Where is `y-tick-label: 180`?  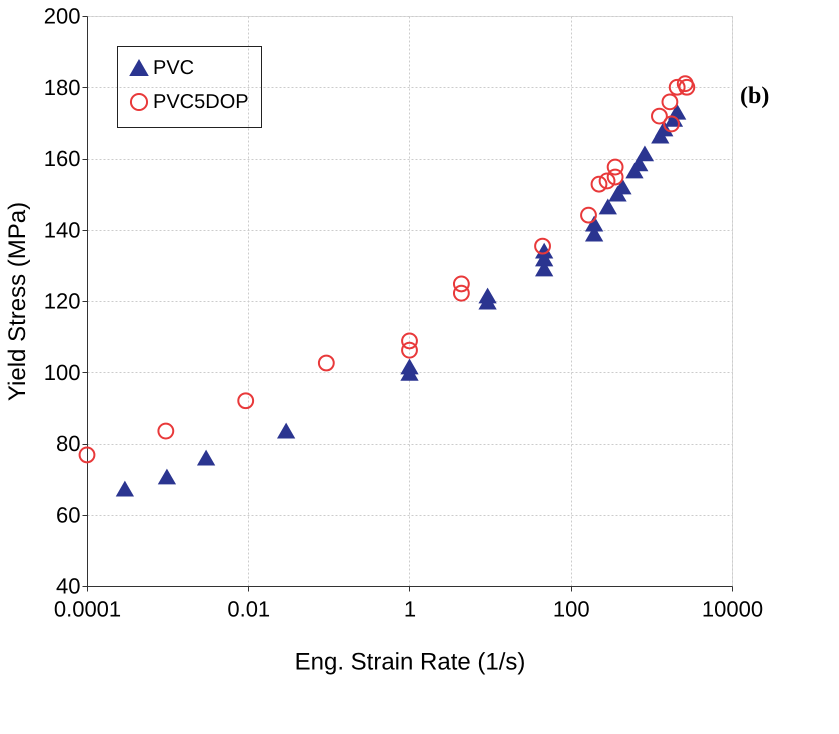
y-tick-label: 180 is located at coordinates (62, 87).